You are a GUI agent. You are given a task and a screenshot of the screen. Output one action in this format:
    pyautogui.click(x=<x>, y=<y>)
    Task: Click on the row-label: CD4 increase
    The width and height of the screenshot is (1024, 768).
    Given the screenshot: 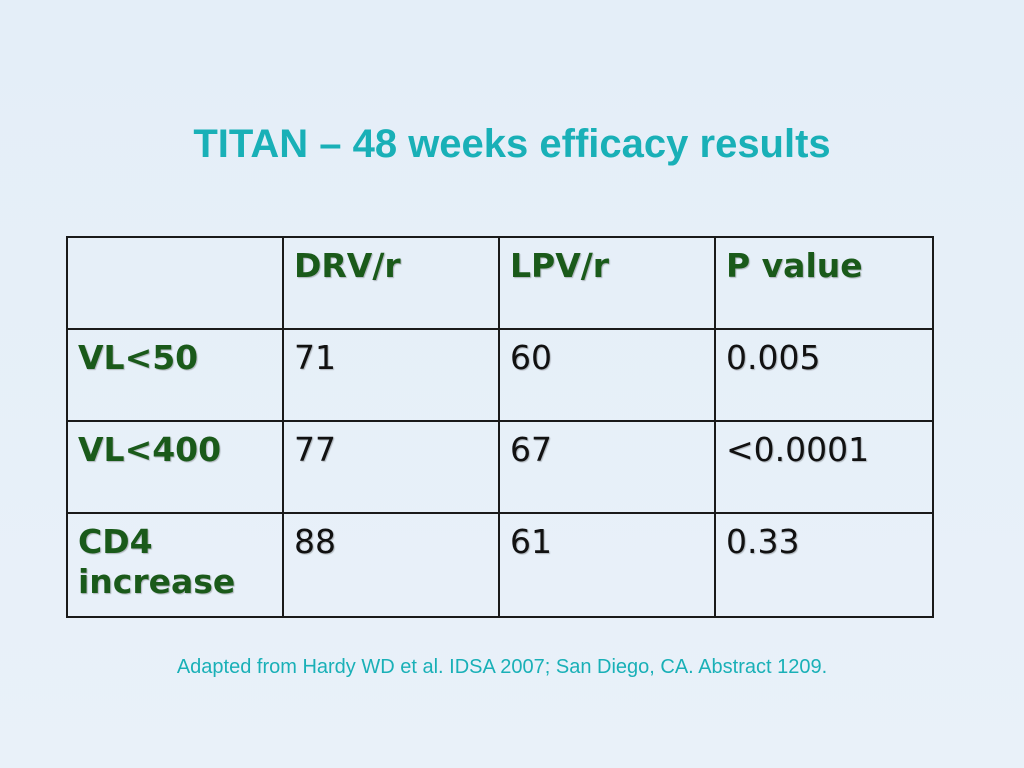 What is the action you would take?
    pyautogui.click(x=175, y=565)
    